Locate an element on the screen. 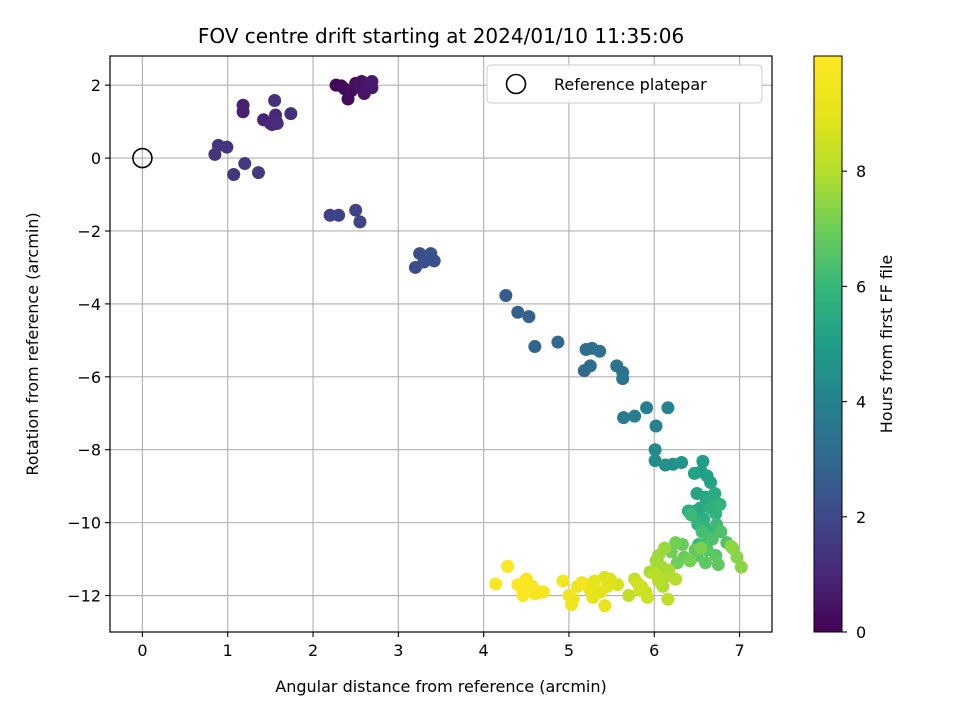  y-tick-label: −10 is located at coordinates (84, 523).